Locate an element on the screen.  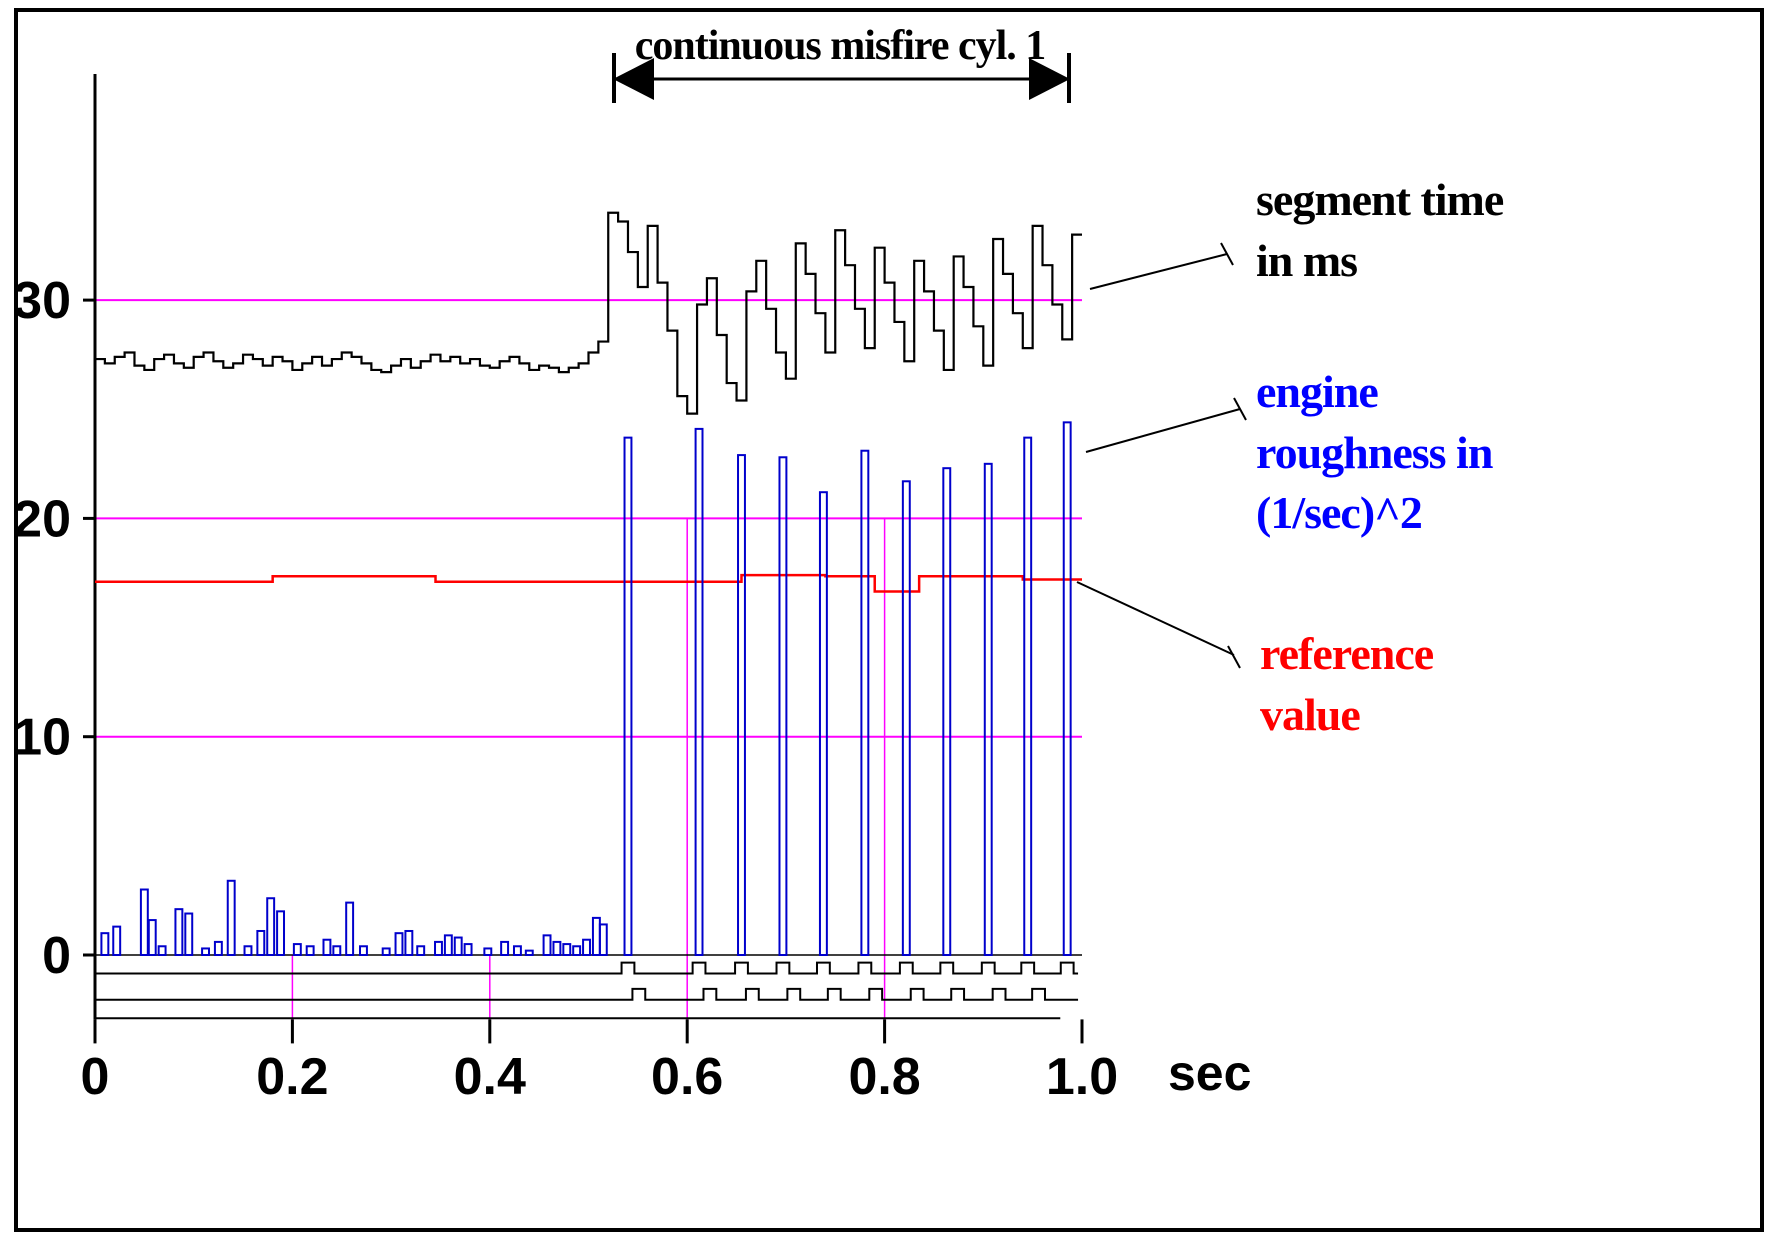
label-engine-roughness: engine roughness in (1/sec)^2 is located at coordinates (1374, 452).